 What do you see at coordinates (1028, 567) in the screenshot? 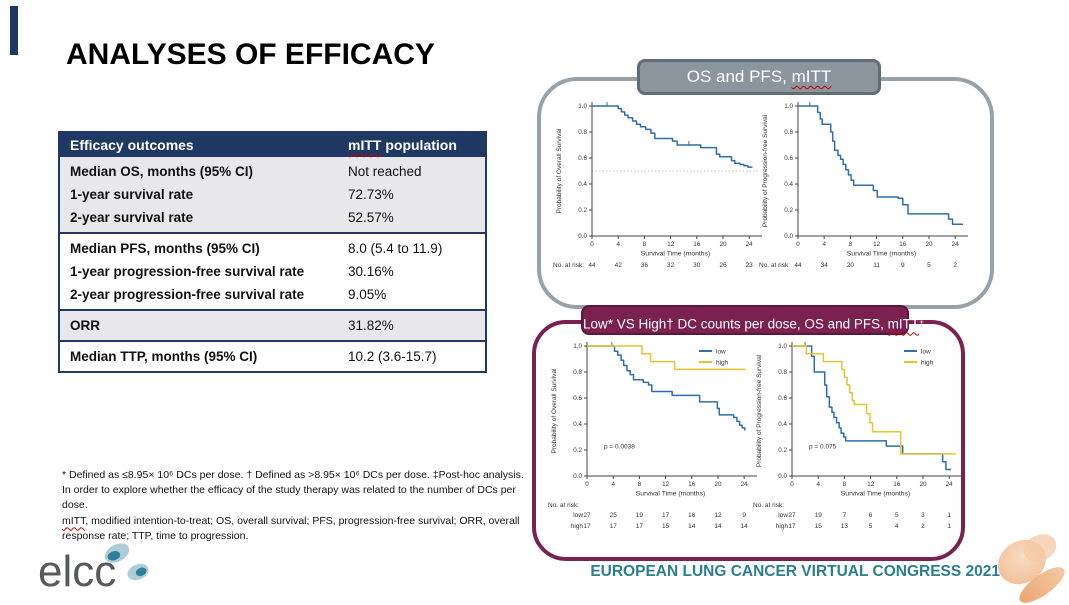
I see `butterfly-icon` at bounding box center [1028, 567].